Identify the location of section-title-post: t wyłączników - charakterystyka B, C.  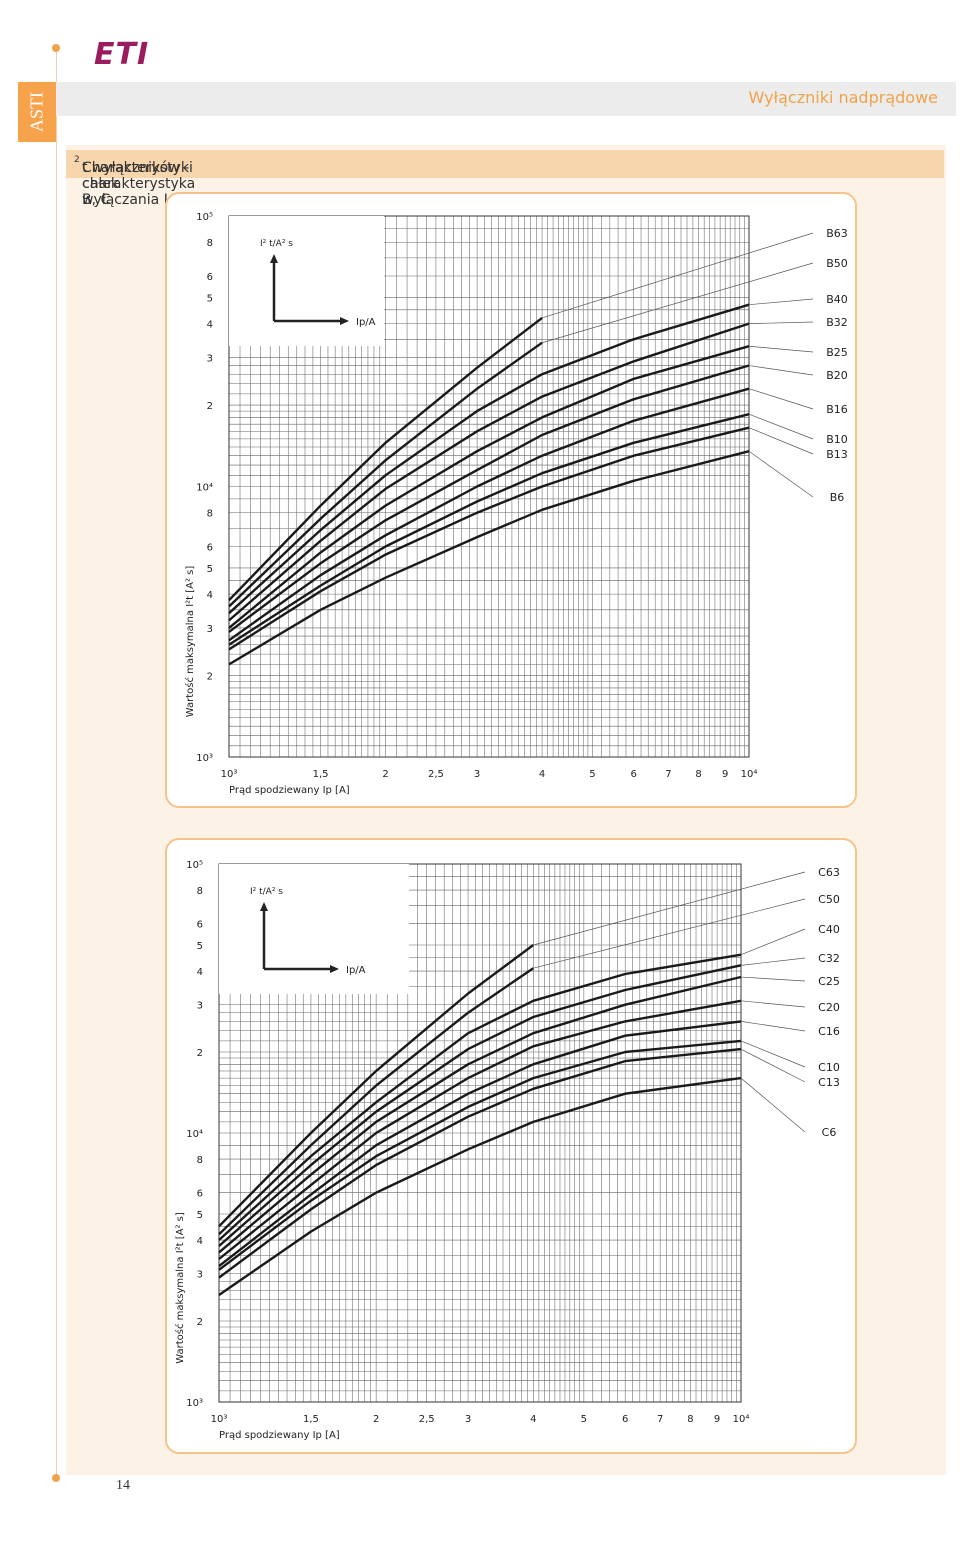
(139, 184).